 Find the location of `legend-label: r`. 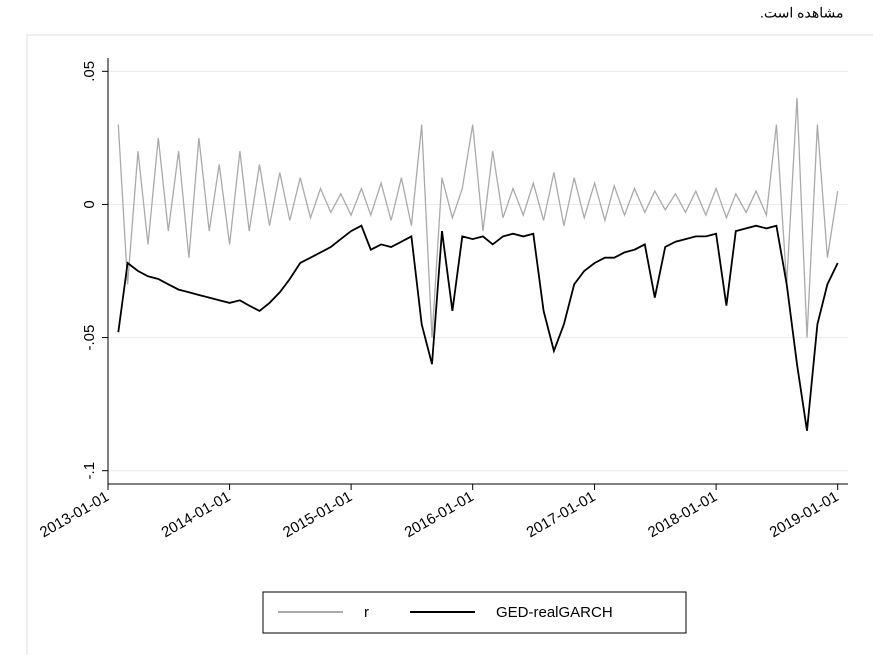

legend-label: r is located at coordinates (366, 612).